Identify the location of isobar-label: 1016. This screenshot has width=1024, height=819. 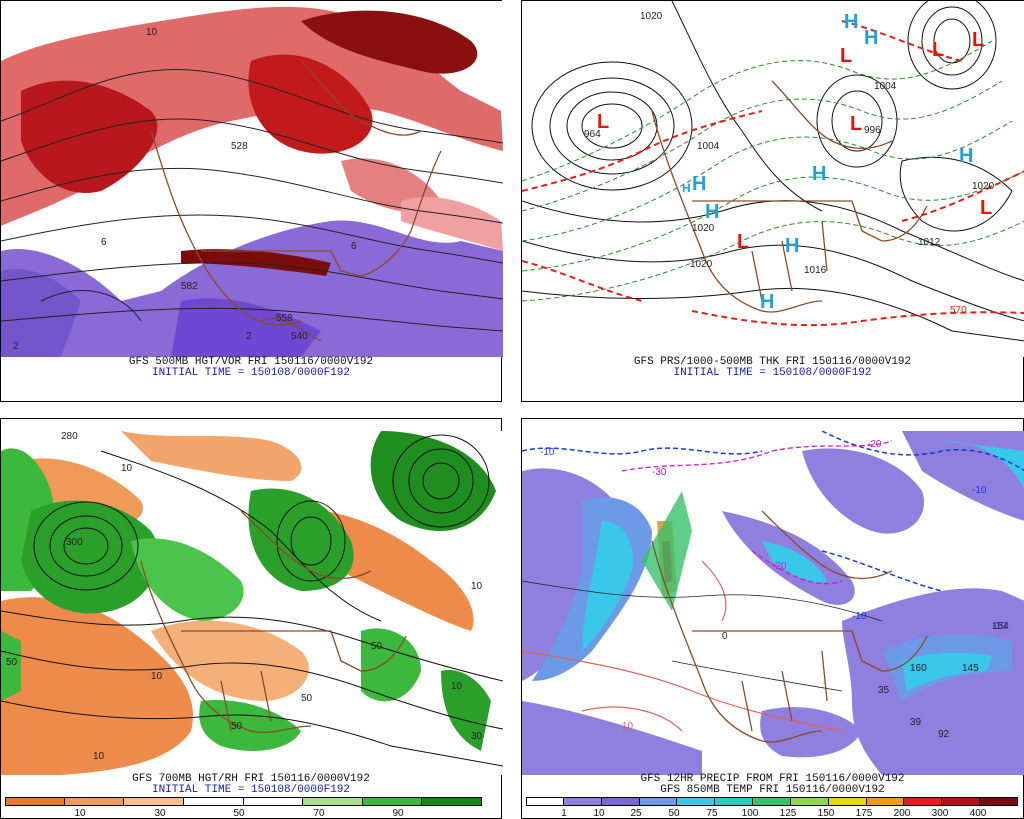
(815, 270).